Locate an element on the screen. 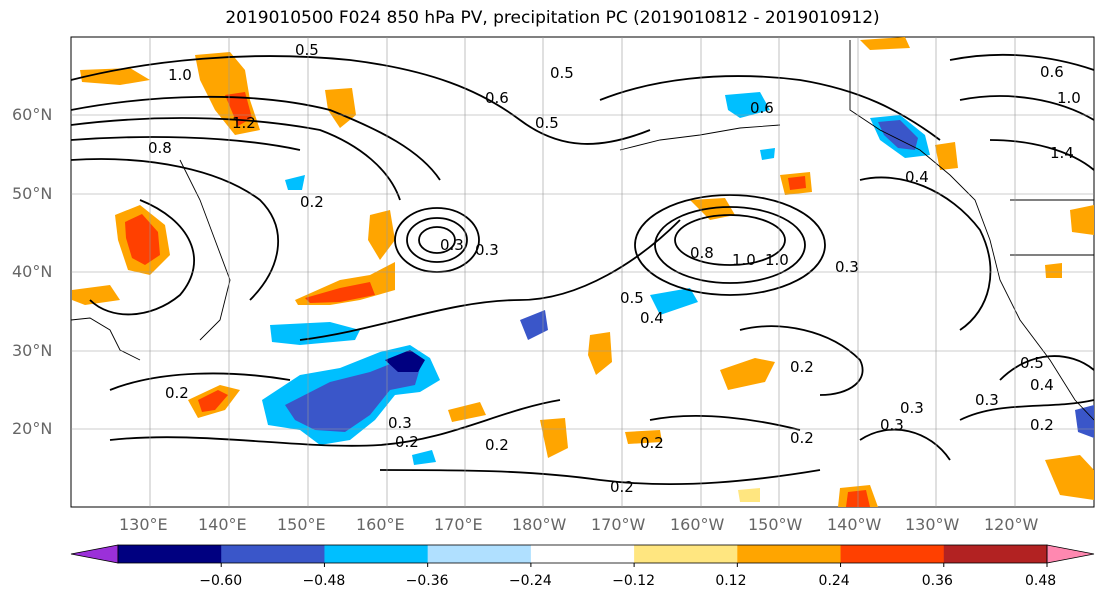 This screenshot has height=601, width=1105. longitude-label: 140°W is located at coordinates (854, 524).